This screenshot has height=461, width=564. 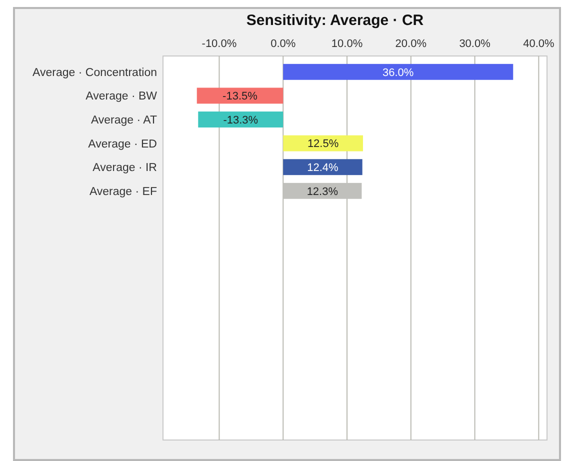 I want to click on data-label: -13.5%, so click(x=240, y=96).